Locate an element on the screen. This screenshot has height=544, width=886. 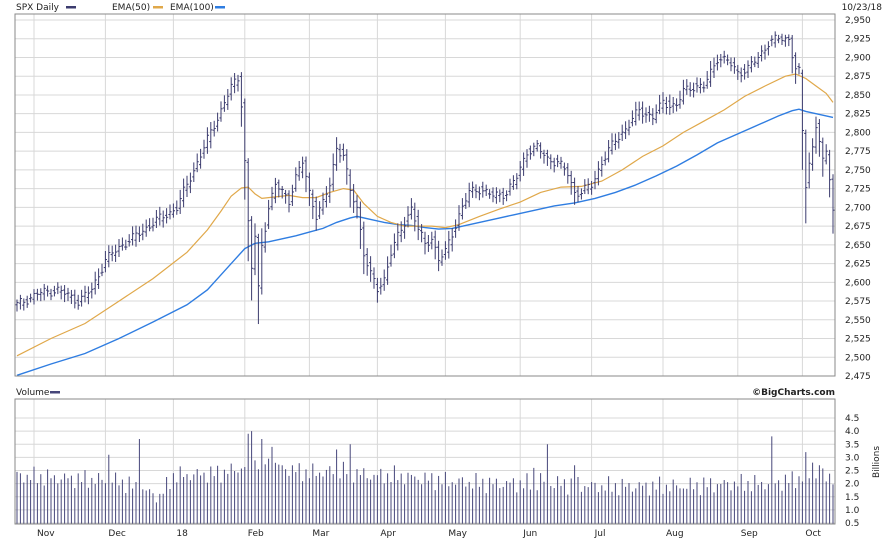
volume-tick-label: 3.5 is located at coordinates (852, 445).